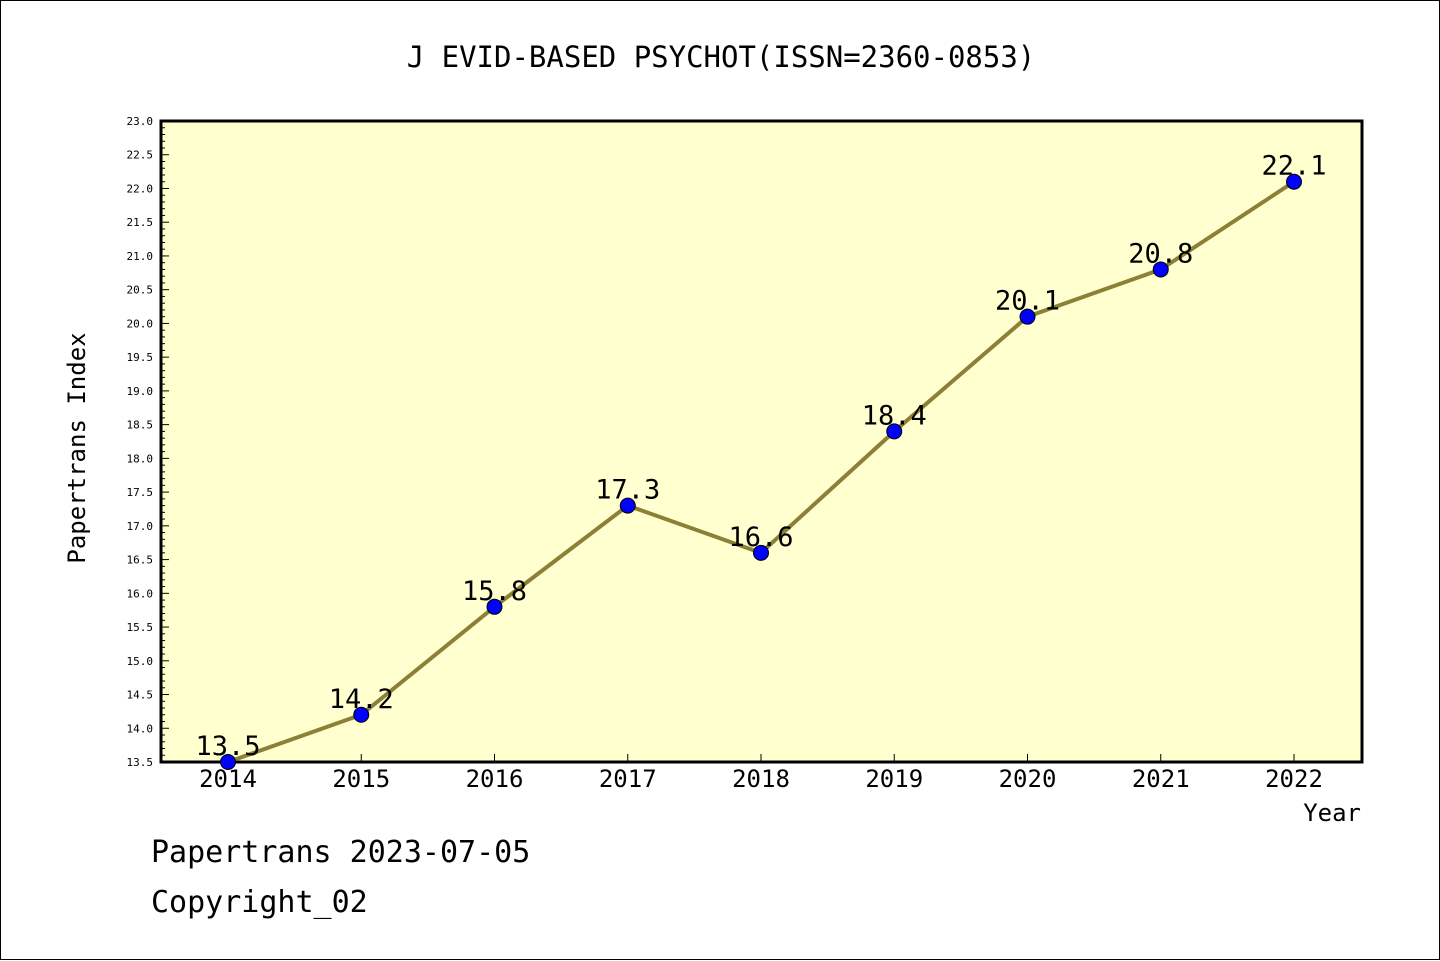  I want to click on y-tick-label: 21.0, so click(140, 256).